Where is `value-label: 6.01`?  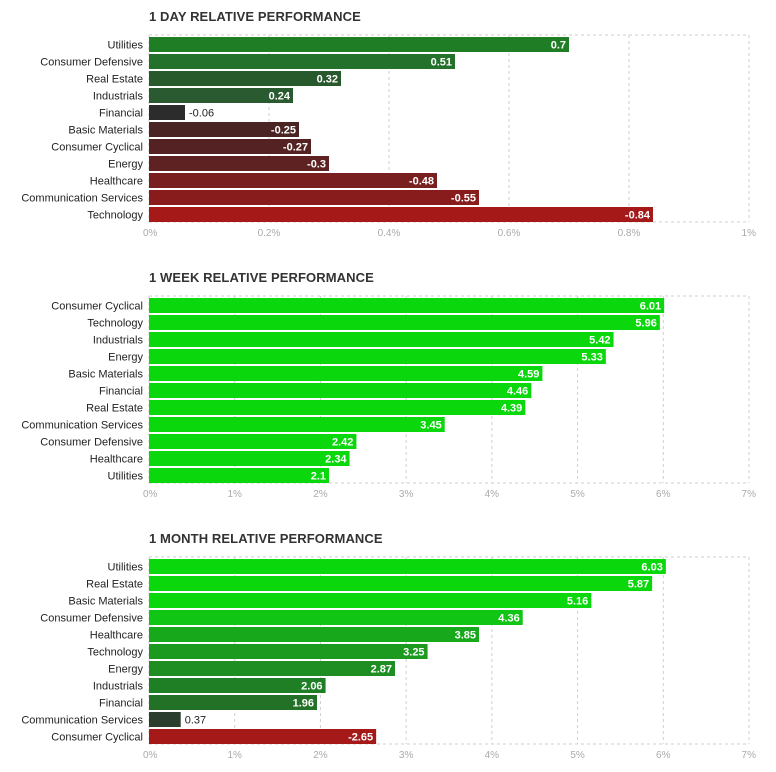 value-label: 6.01 is located at coordinates (650, 307).